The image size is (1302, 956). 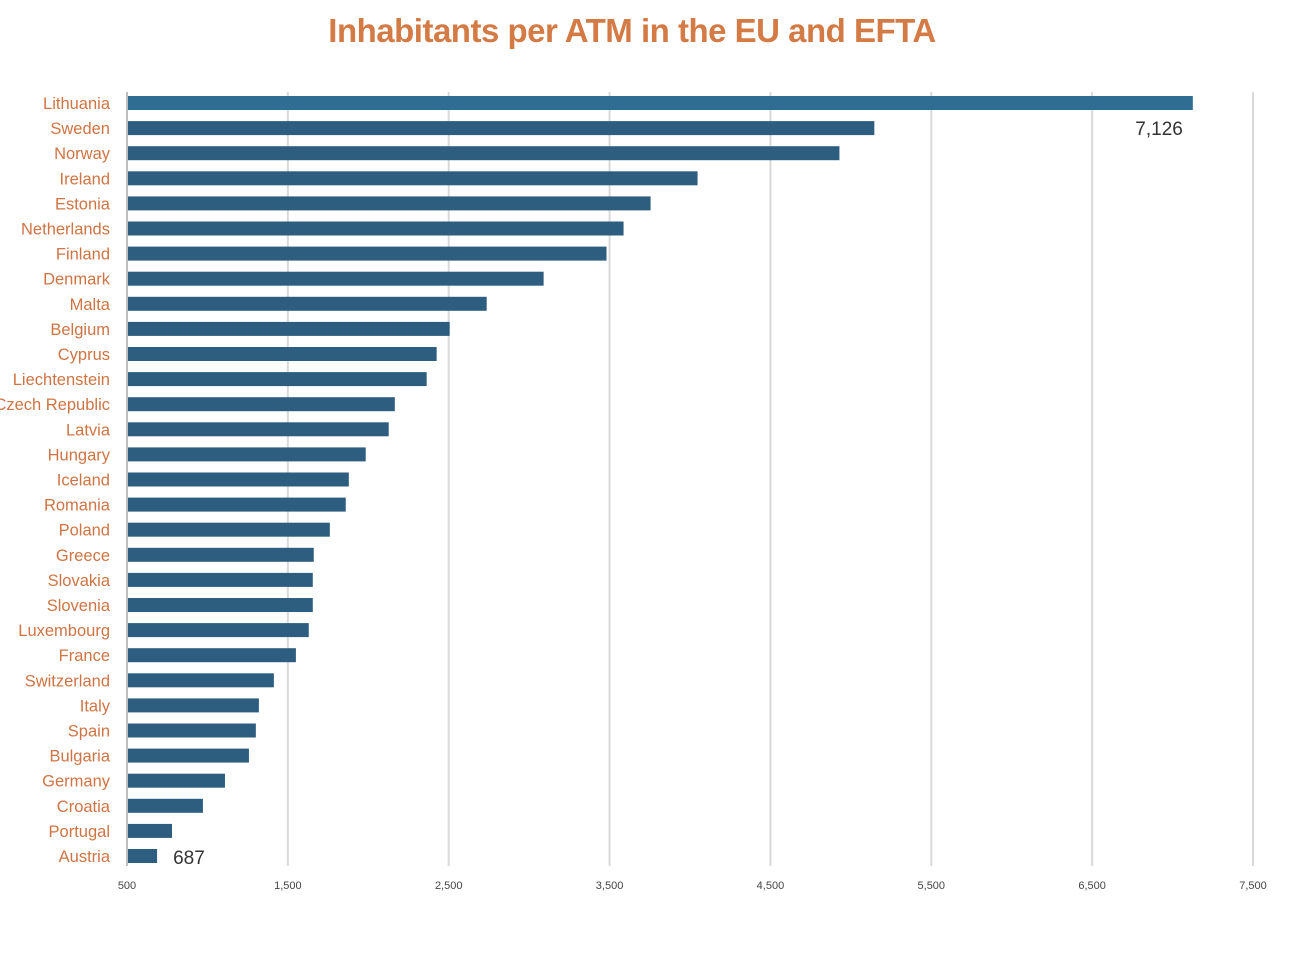 What do you see at coordinates (67, 681) in the screenshot?
I see `category-label: Switzerland` at bounding box center [67, 681].